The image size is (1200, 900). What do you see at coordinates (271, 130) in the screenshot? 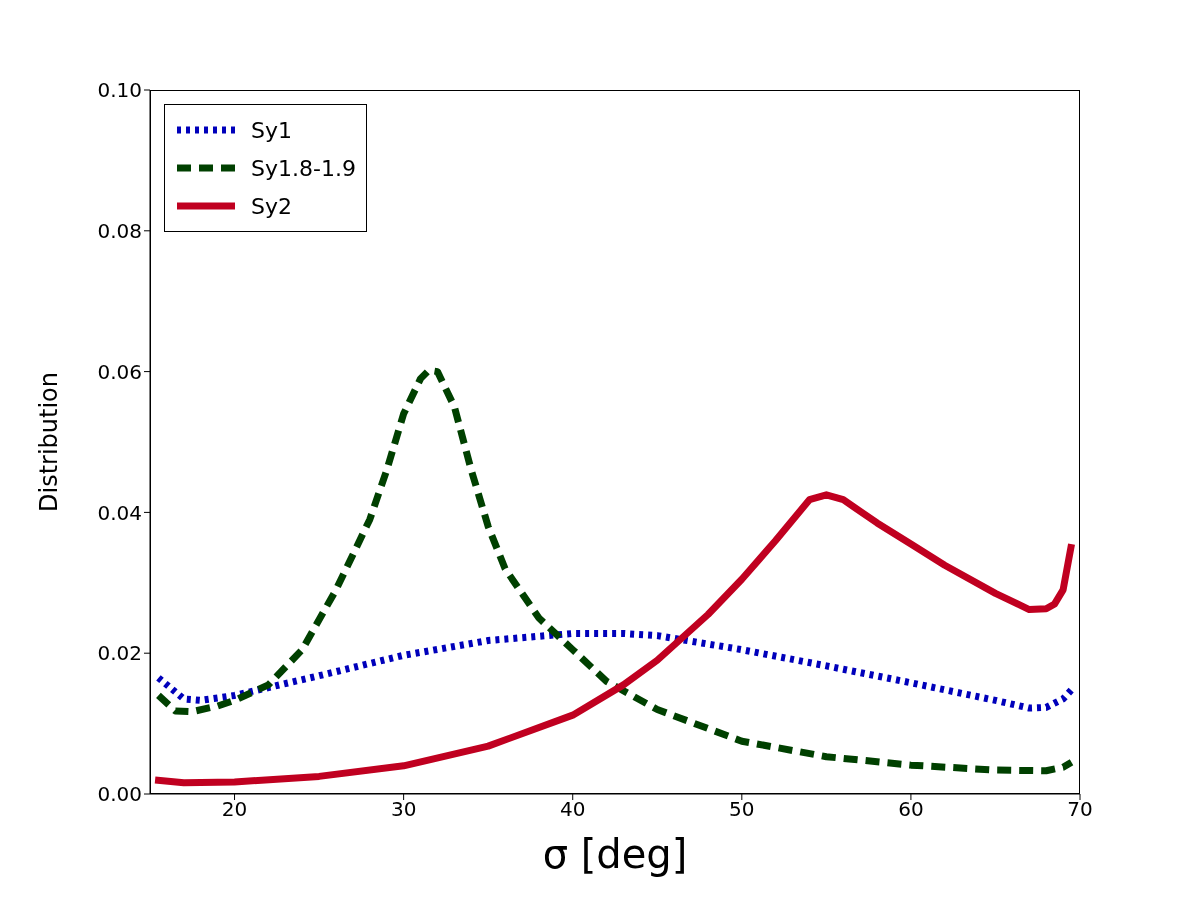
I see `legend-label: Sy1` at bounding box center [271, 130].